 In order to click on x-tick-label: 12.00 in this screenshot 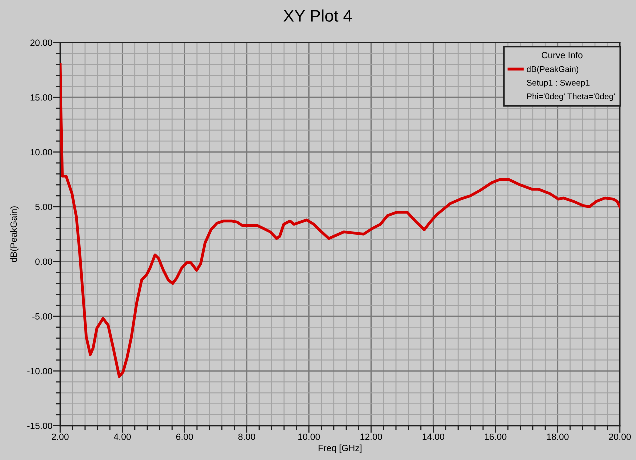, I will do `click(371, 437)`.